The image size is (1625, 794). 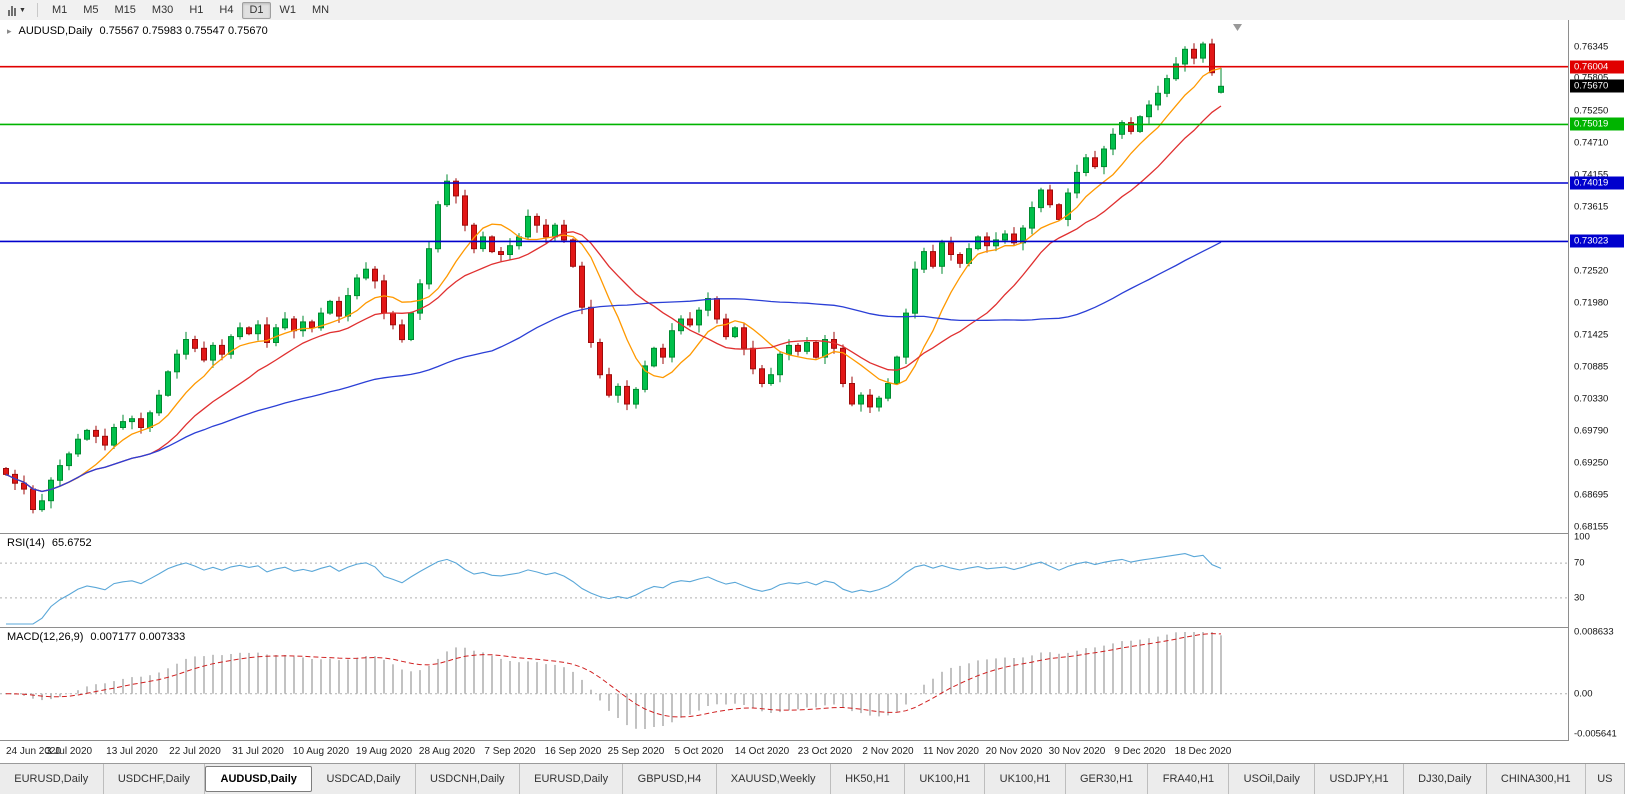 I want to click on timeframe-m15: M15, so click(x=125, y=9).